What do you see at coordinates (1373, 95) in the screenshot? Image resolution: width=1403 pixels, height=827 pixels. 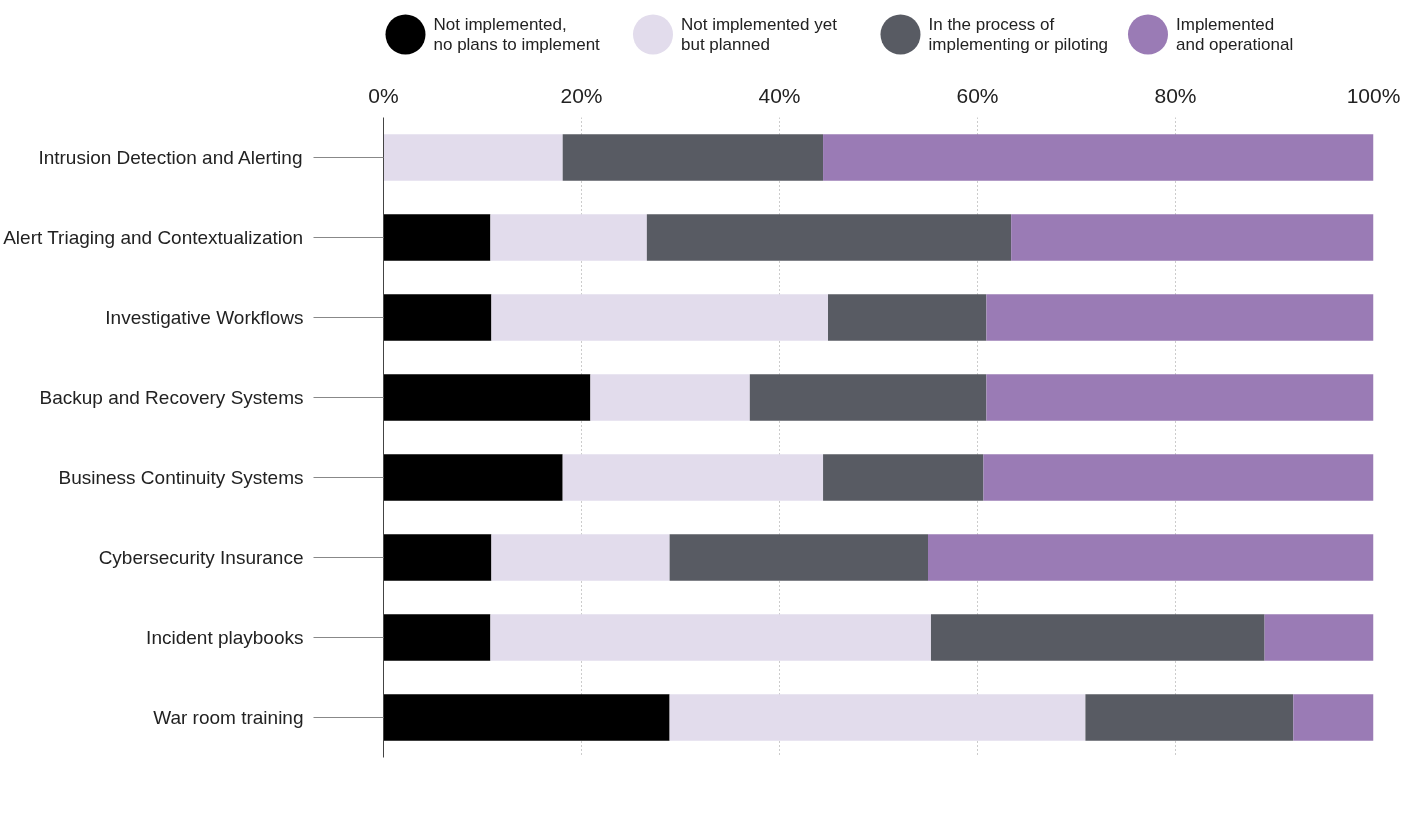 I see `x-tick-label: 100%` at bounding box center [1373, 95].